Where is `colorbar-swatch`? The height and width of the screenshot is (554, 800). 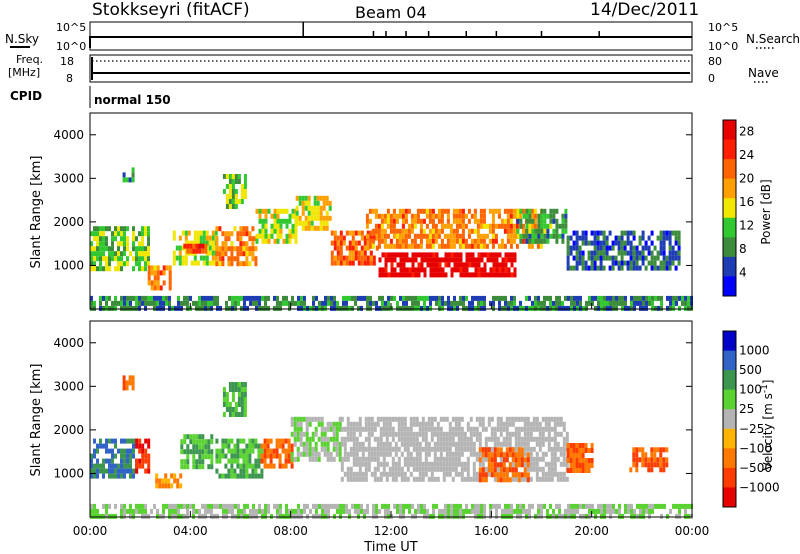
colorbar-swatch is located at coordinates (729, 360).